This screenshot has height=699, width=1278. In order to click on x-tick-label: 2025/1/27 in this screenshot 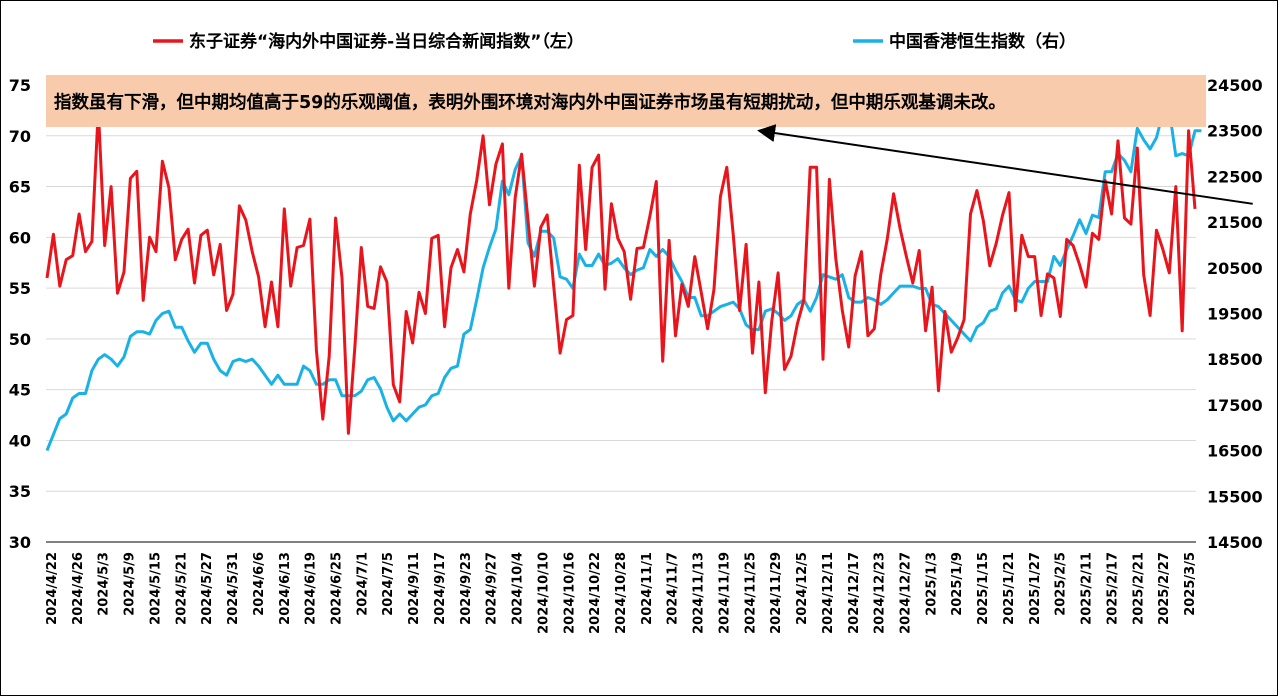, I will do `click(1035, 588)`.